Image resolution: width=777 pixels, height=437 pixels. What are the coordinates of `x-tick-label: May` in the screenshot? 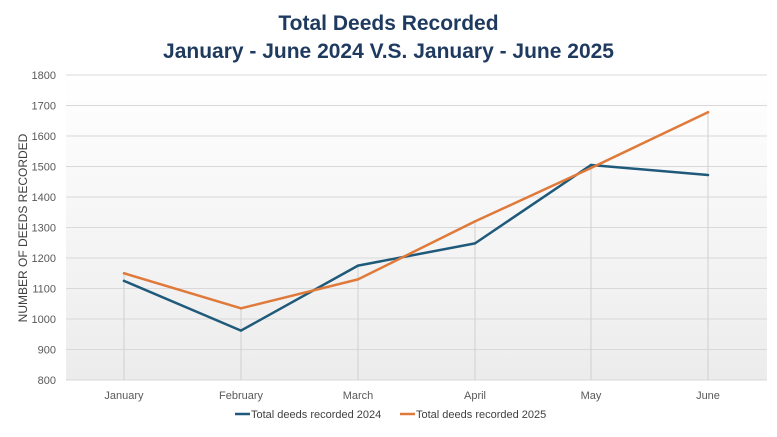 It's located at (591, 396).